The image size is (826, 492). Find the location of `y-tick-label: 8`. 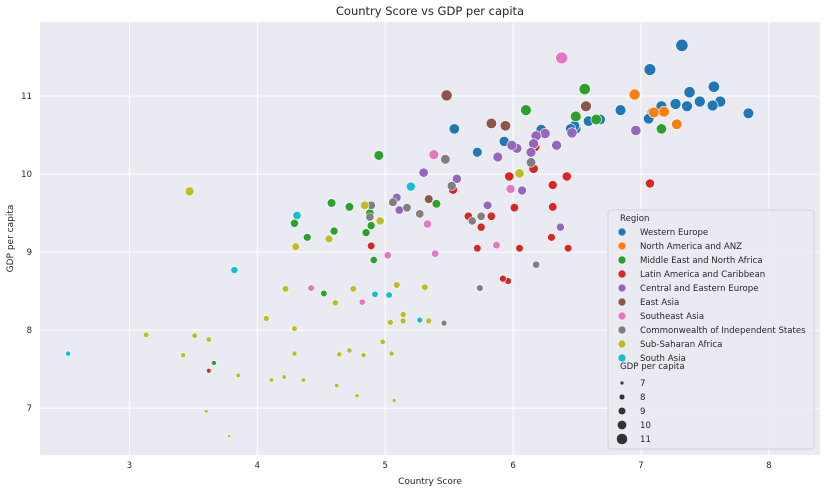

y-tick-label: 8 is located at coordinates (29, 331).